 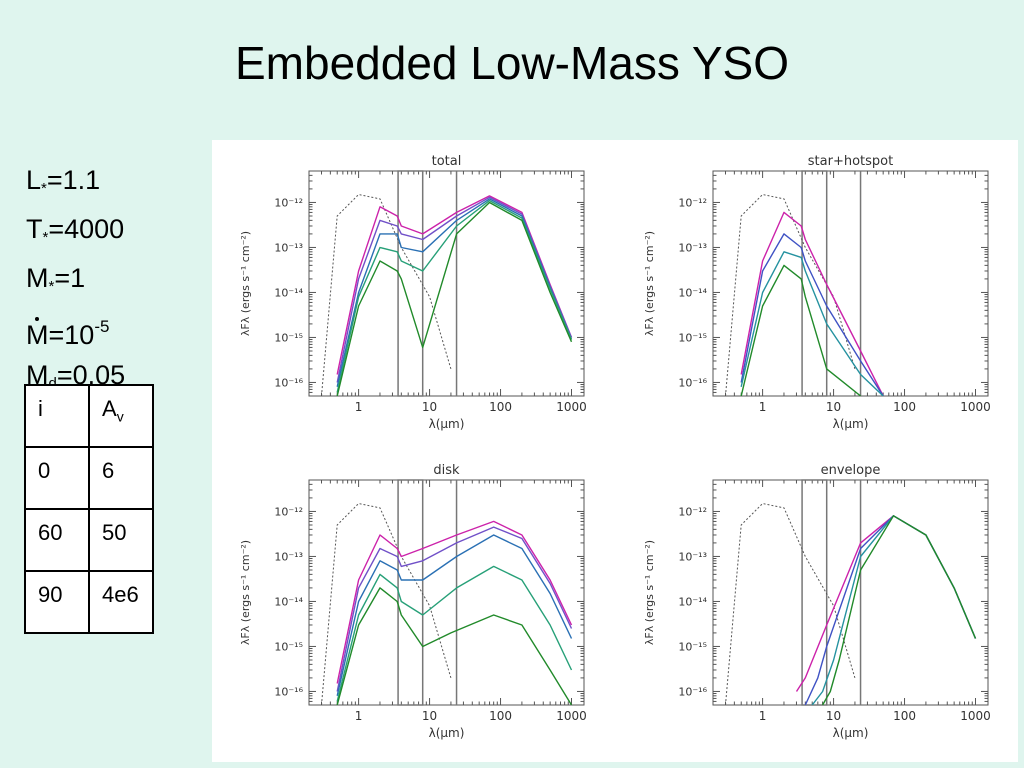 What do you see at coordinates (121, 478) in the screenshot?
I see `table-cell: 6` at bounding box center [121, 478].